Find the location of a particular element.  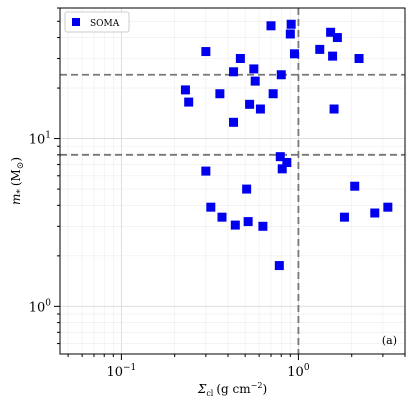

legend-marker-square is located at coordinates (76, 22).